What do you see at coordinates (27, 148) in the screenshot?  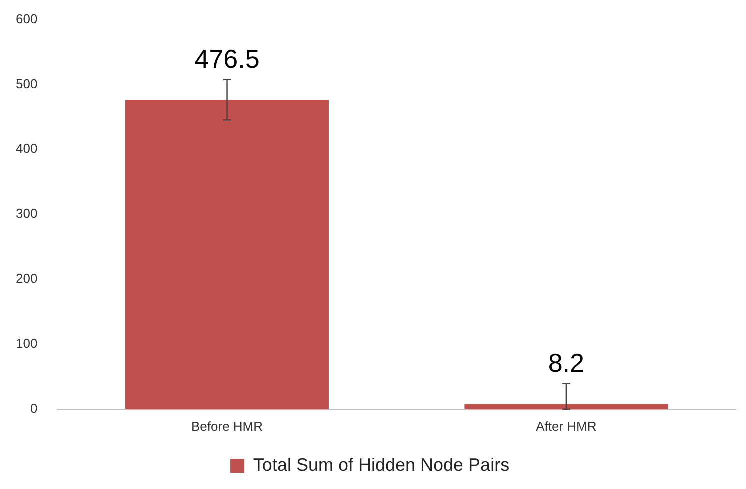 I see `y-tick-label: 400` at bounding box center [27, 148].